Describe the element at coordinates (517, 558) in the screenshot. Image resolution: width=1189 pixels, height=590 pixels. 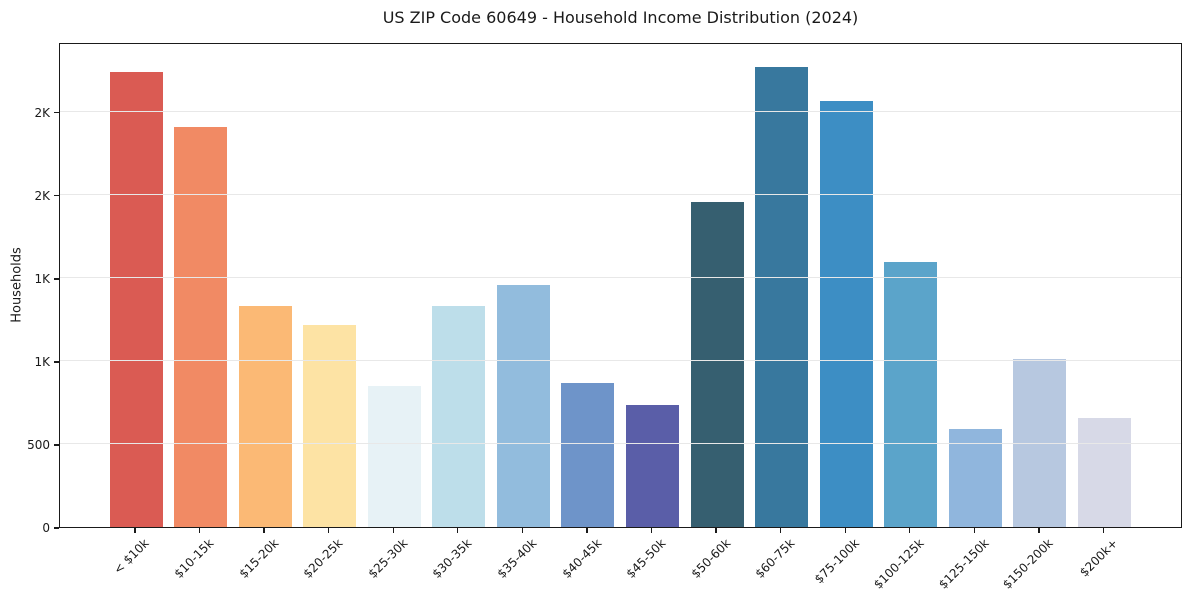
I see `x-tick-label: $35-40k` at that location.